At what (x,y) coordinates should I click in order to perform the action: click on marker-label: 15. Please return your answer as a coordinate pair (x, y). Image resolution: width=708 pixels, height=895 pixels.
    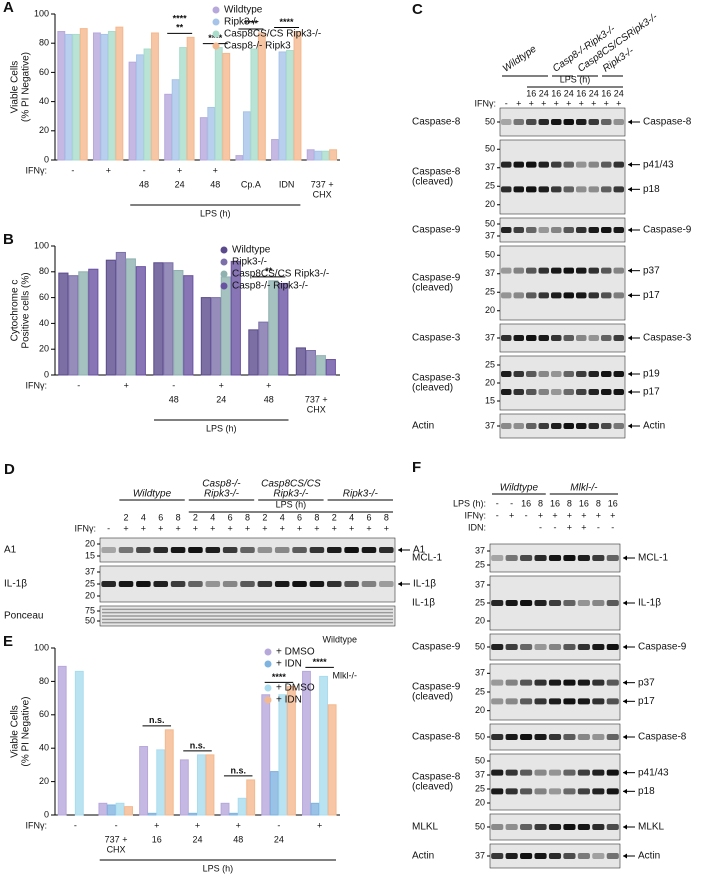
    Looking at the image, I should click on (90, 555).